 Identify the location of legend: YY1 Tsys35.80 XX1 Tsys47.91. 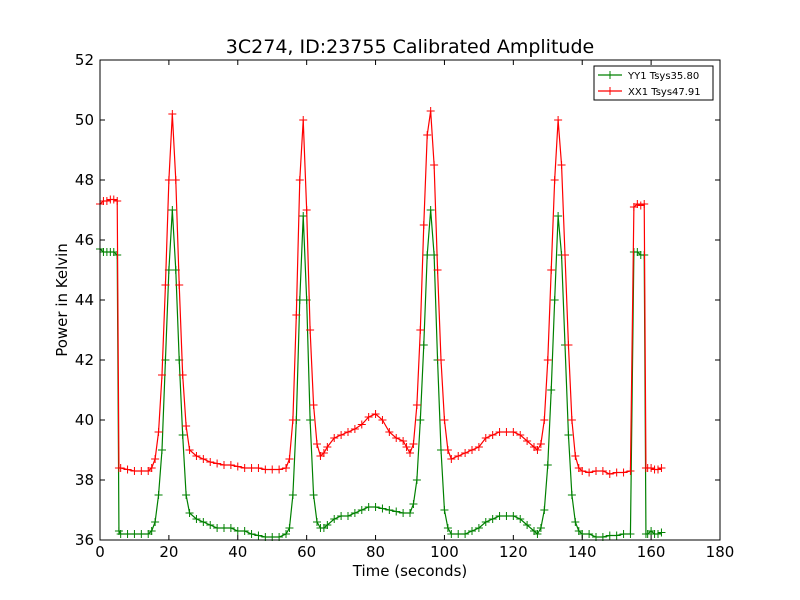
(653, 83).